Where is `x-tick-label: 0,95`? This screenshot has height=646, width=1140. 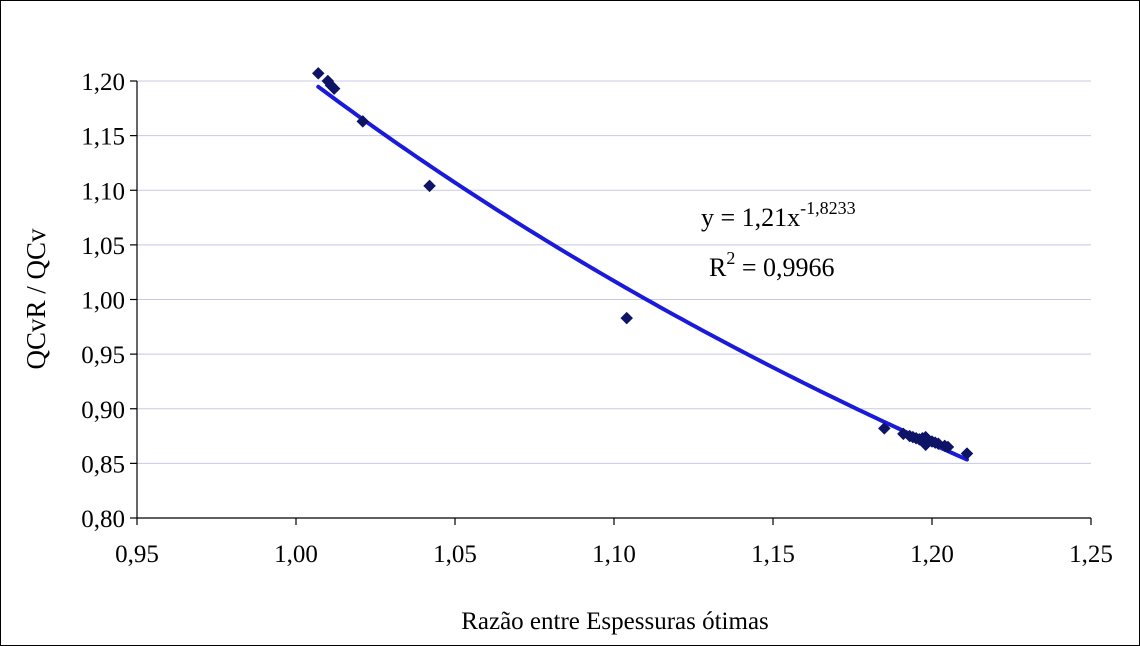 x-tick-label: 0,95 is located at coordinates (137, 554).